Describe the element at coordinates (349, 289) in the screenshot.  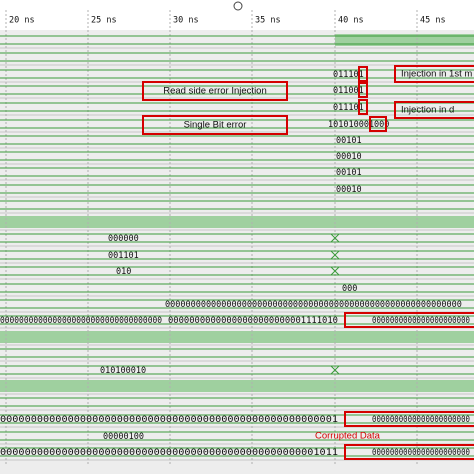
I see `signal-value: 000` at that location.